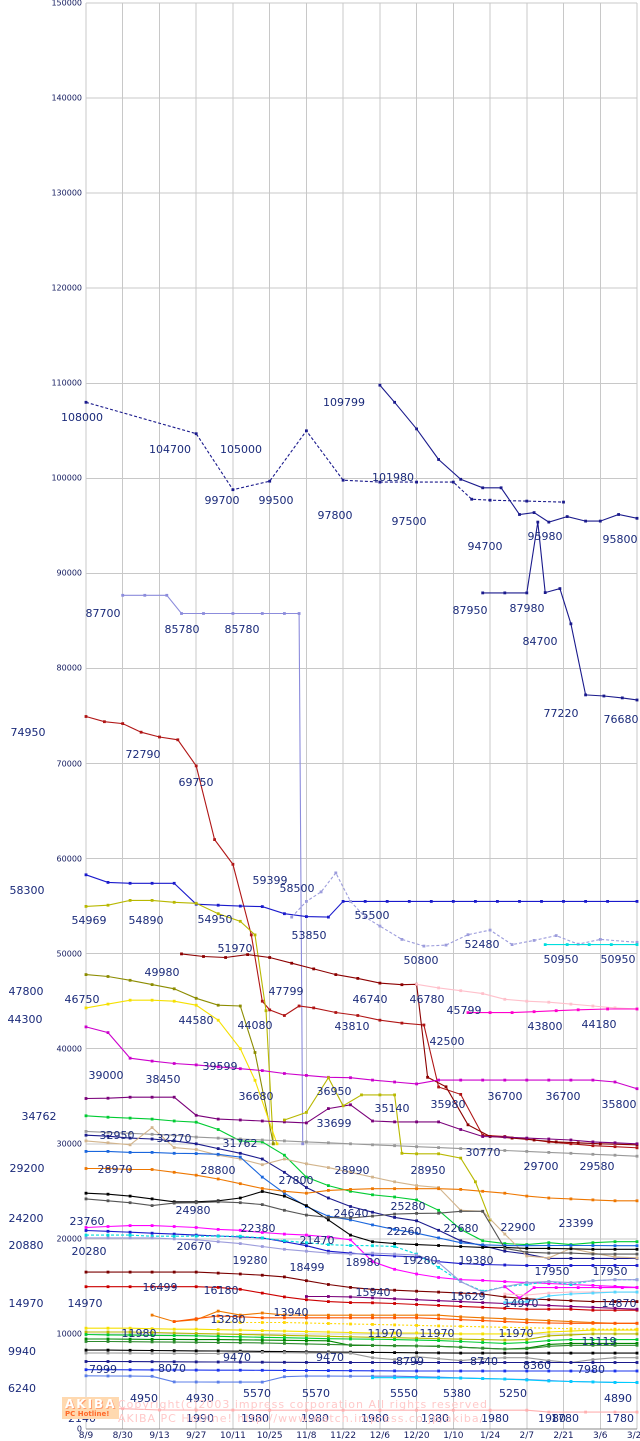 The height and width of the screenshot is (1441, 640). I want to click on y-axis-tick-label: 100000, so click(66, 478).